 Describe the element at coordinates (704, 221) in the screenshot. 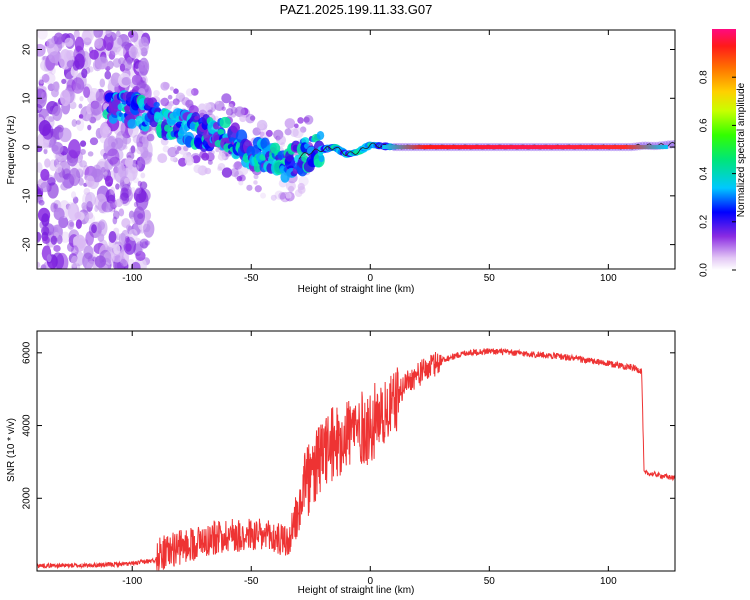

I see `colorbar-tick-label: 0.2` at that location.